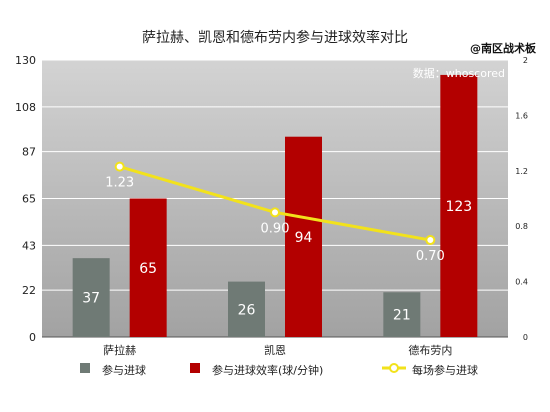  What do you see at coordinates (525, 60) in the screenshot?
I see `y-right-tick-label: 2` at bounding box center [525, 60].